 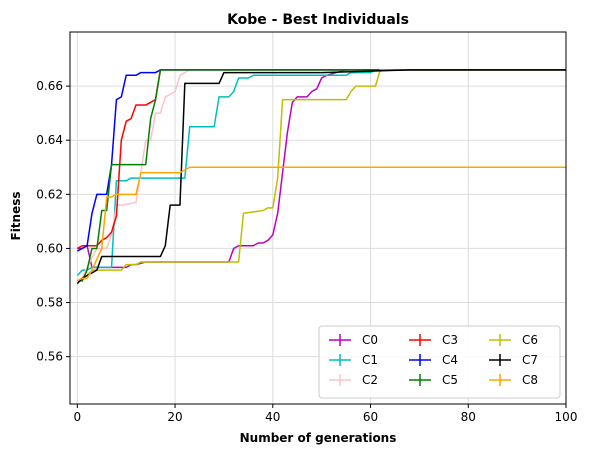 What do you see at coordinates (318, 20) in the screenshot?
I see `chart-title: Kobe - Best Individuals` at bounding box center [318, 20].